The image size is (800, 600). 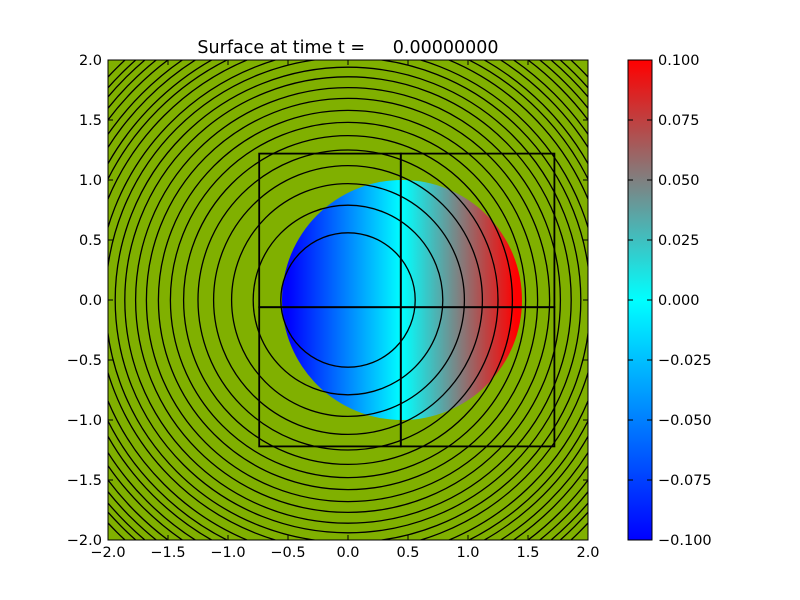 I want to click on colorbar-tick-label: −0.025, so click(x=685, y=361).